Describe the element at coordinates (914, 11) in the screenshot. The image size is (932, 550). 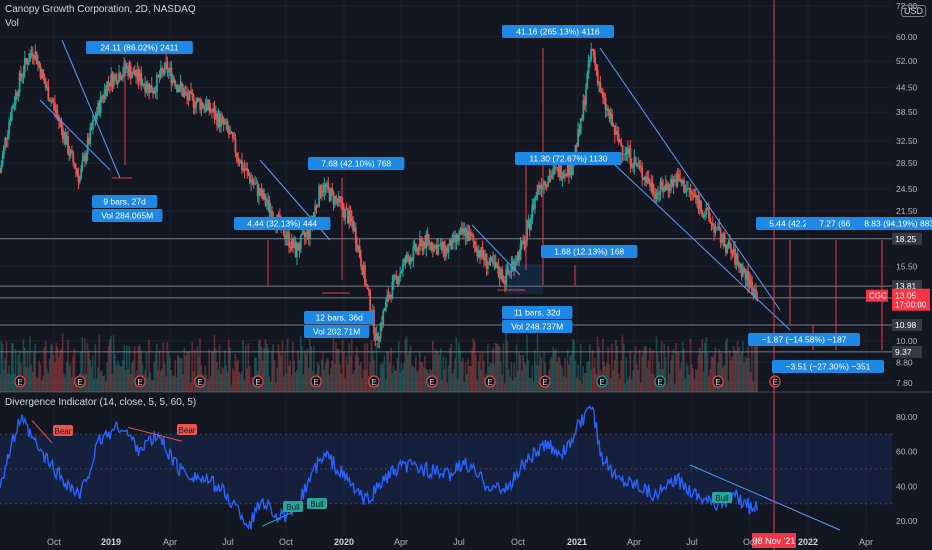
I see `currency-badge: USD` at that location.